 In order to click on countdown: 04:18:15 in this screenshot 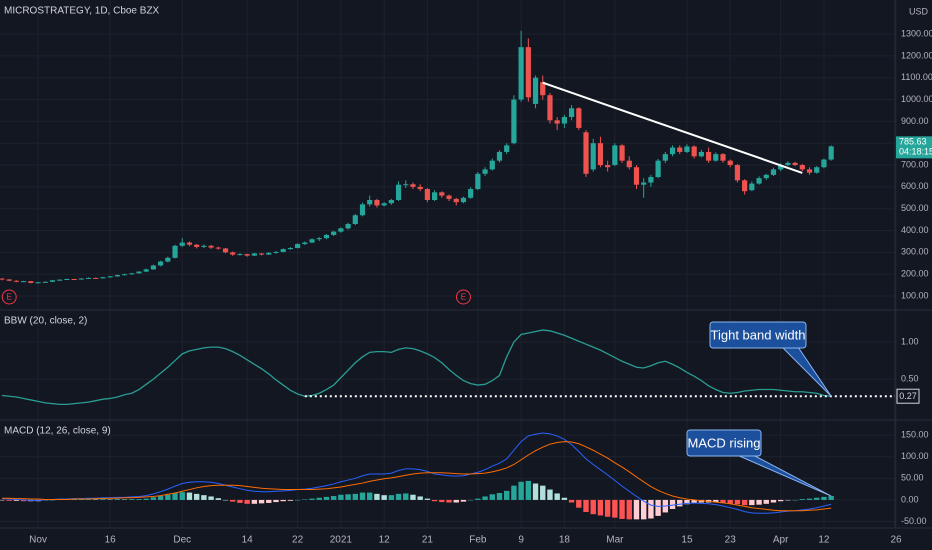, I will do `click(915, 152)`.